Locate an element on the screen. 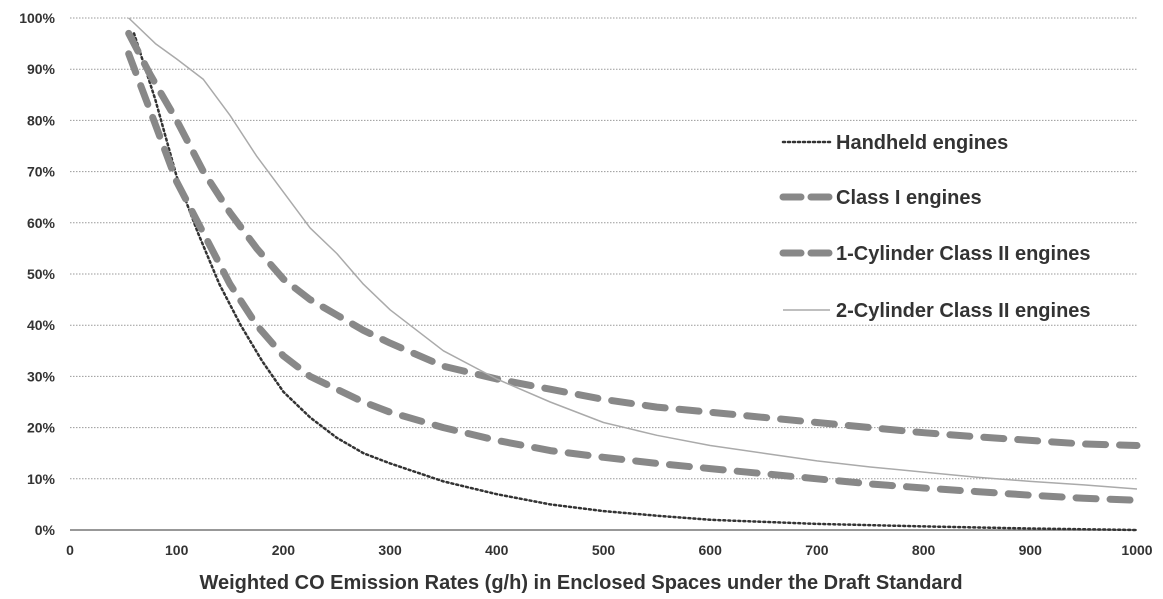 The width and height of the screenshot is (1163, 599). x-tick-label: 100 is located at coordinates (177, 550).